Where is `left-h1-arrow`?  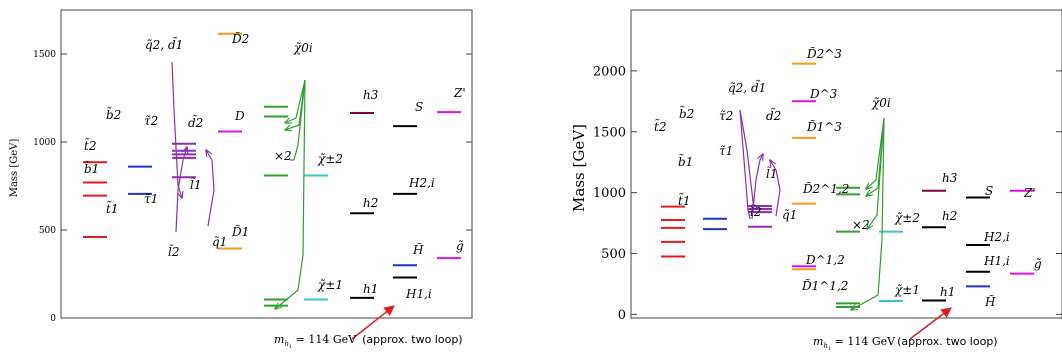
left-h1-arrow is located at coordinates (373, 322).